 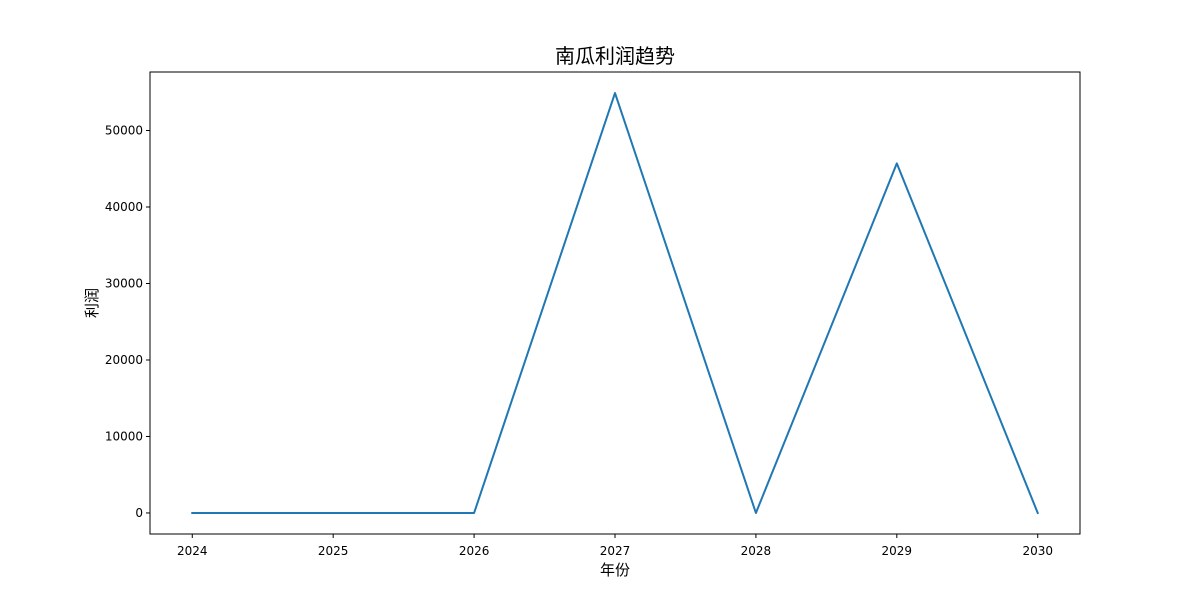 What do you see at coordinates (1037, 551) in the screenshot?
I see `x-tick-label: 2030` at bounding box center [1037, 551].